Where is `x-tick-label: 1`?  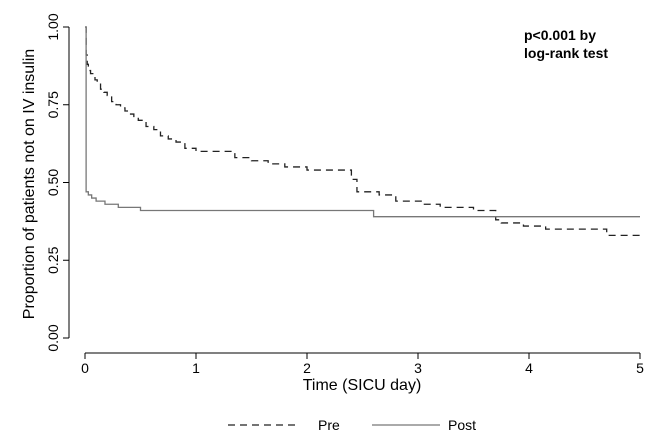
x-tick-label: 1 is located at coordinates (196, 368).